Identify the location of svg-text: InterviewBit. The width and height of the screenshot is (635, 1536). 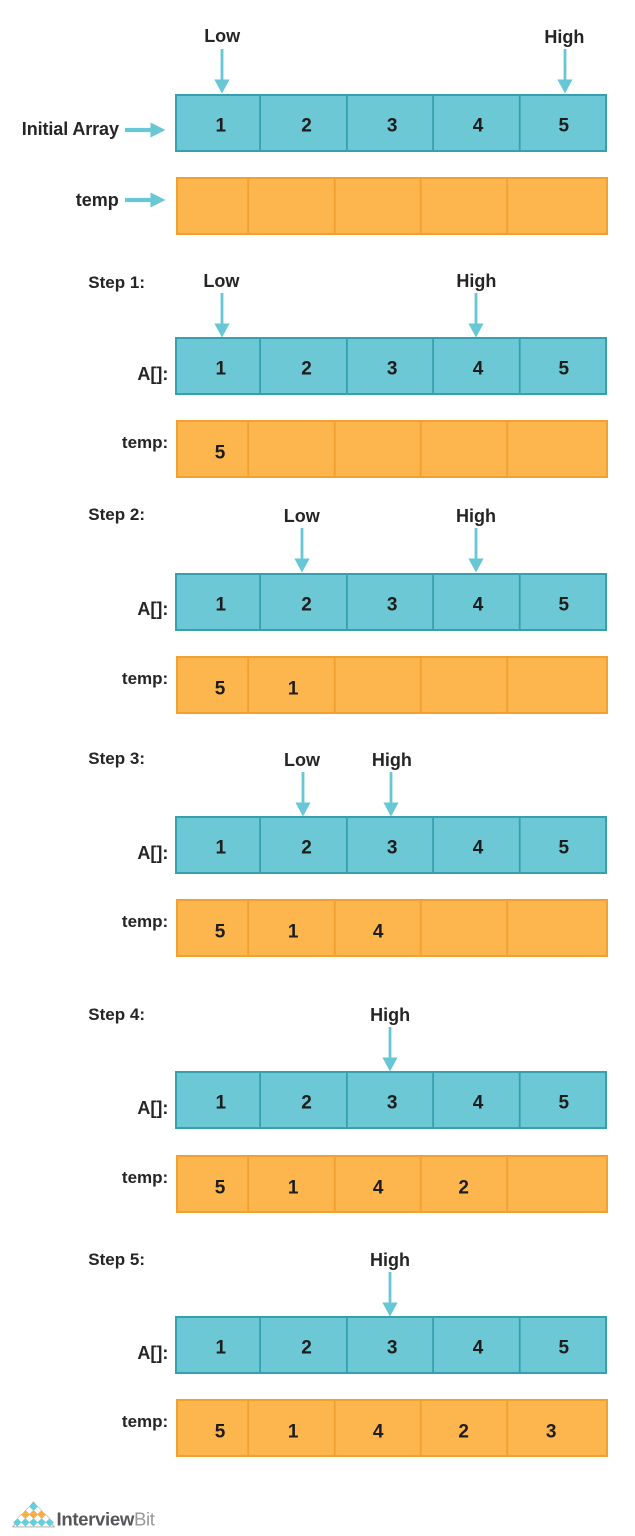
(106, 1519).